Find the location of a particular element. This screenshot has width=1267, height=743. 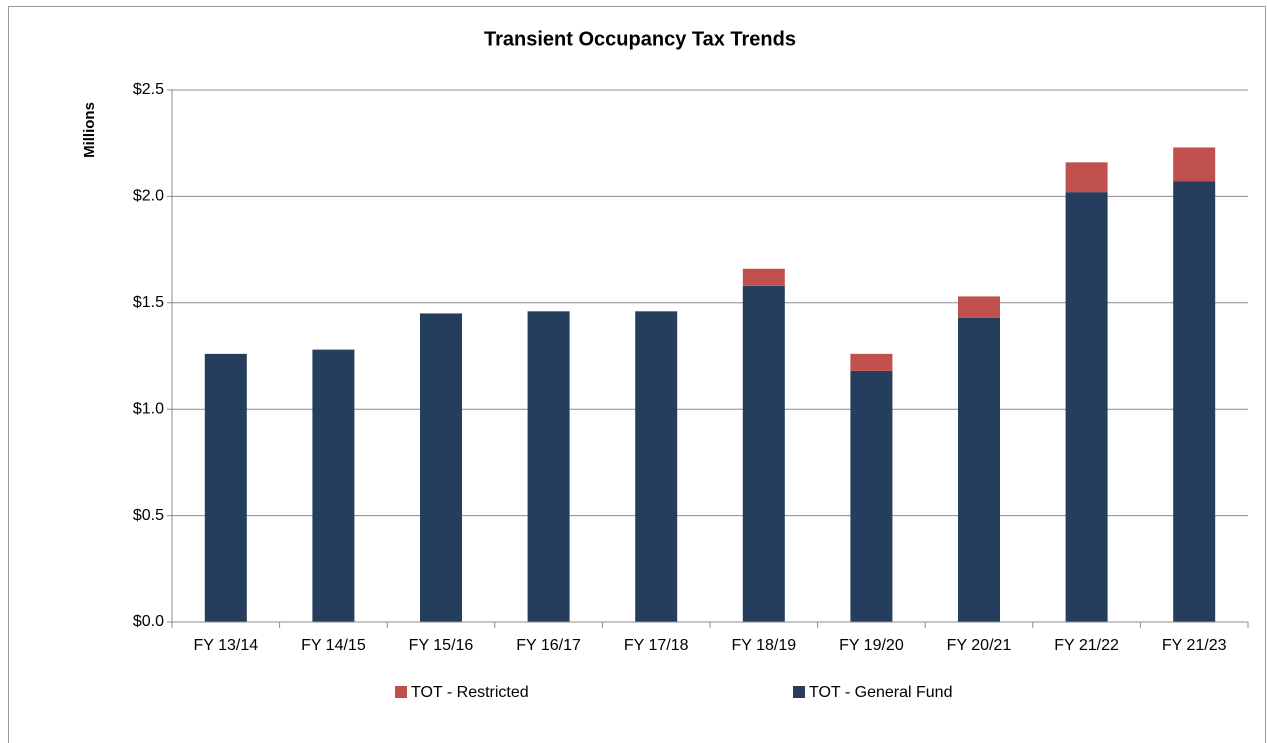

x-tick-label: FY 21/22 is located at coordinates (1086, 645).